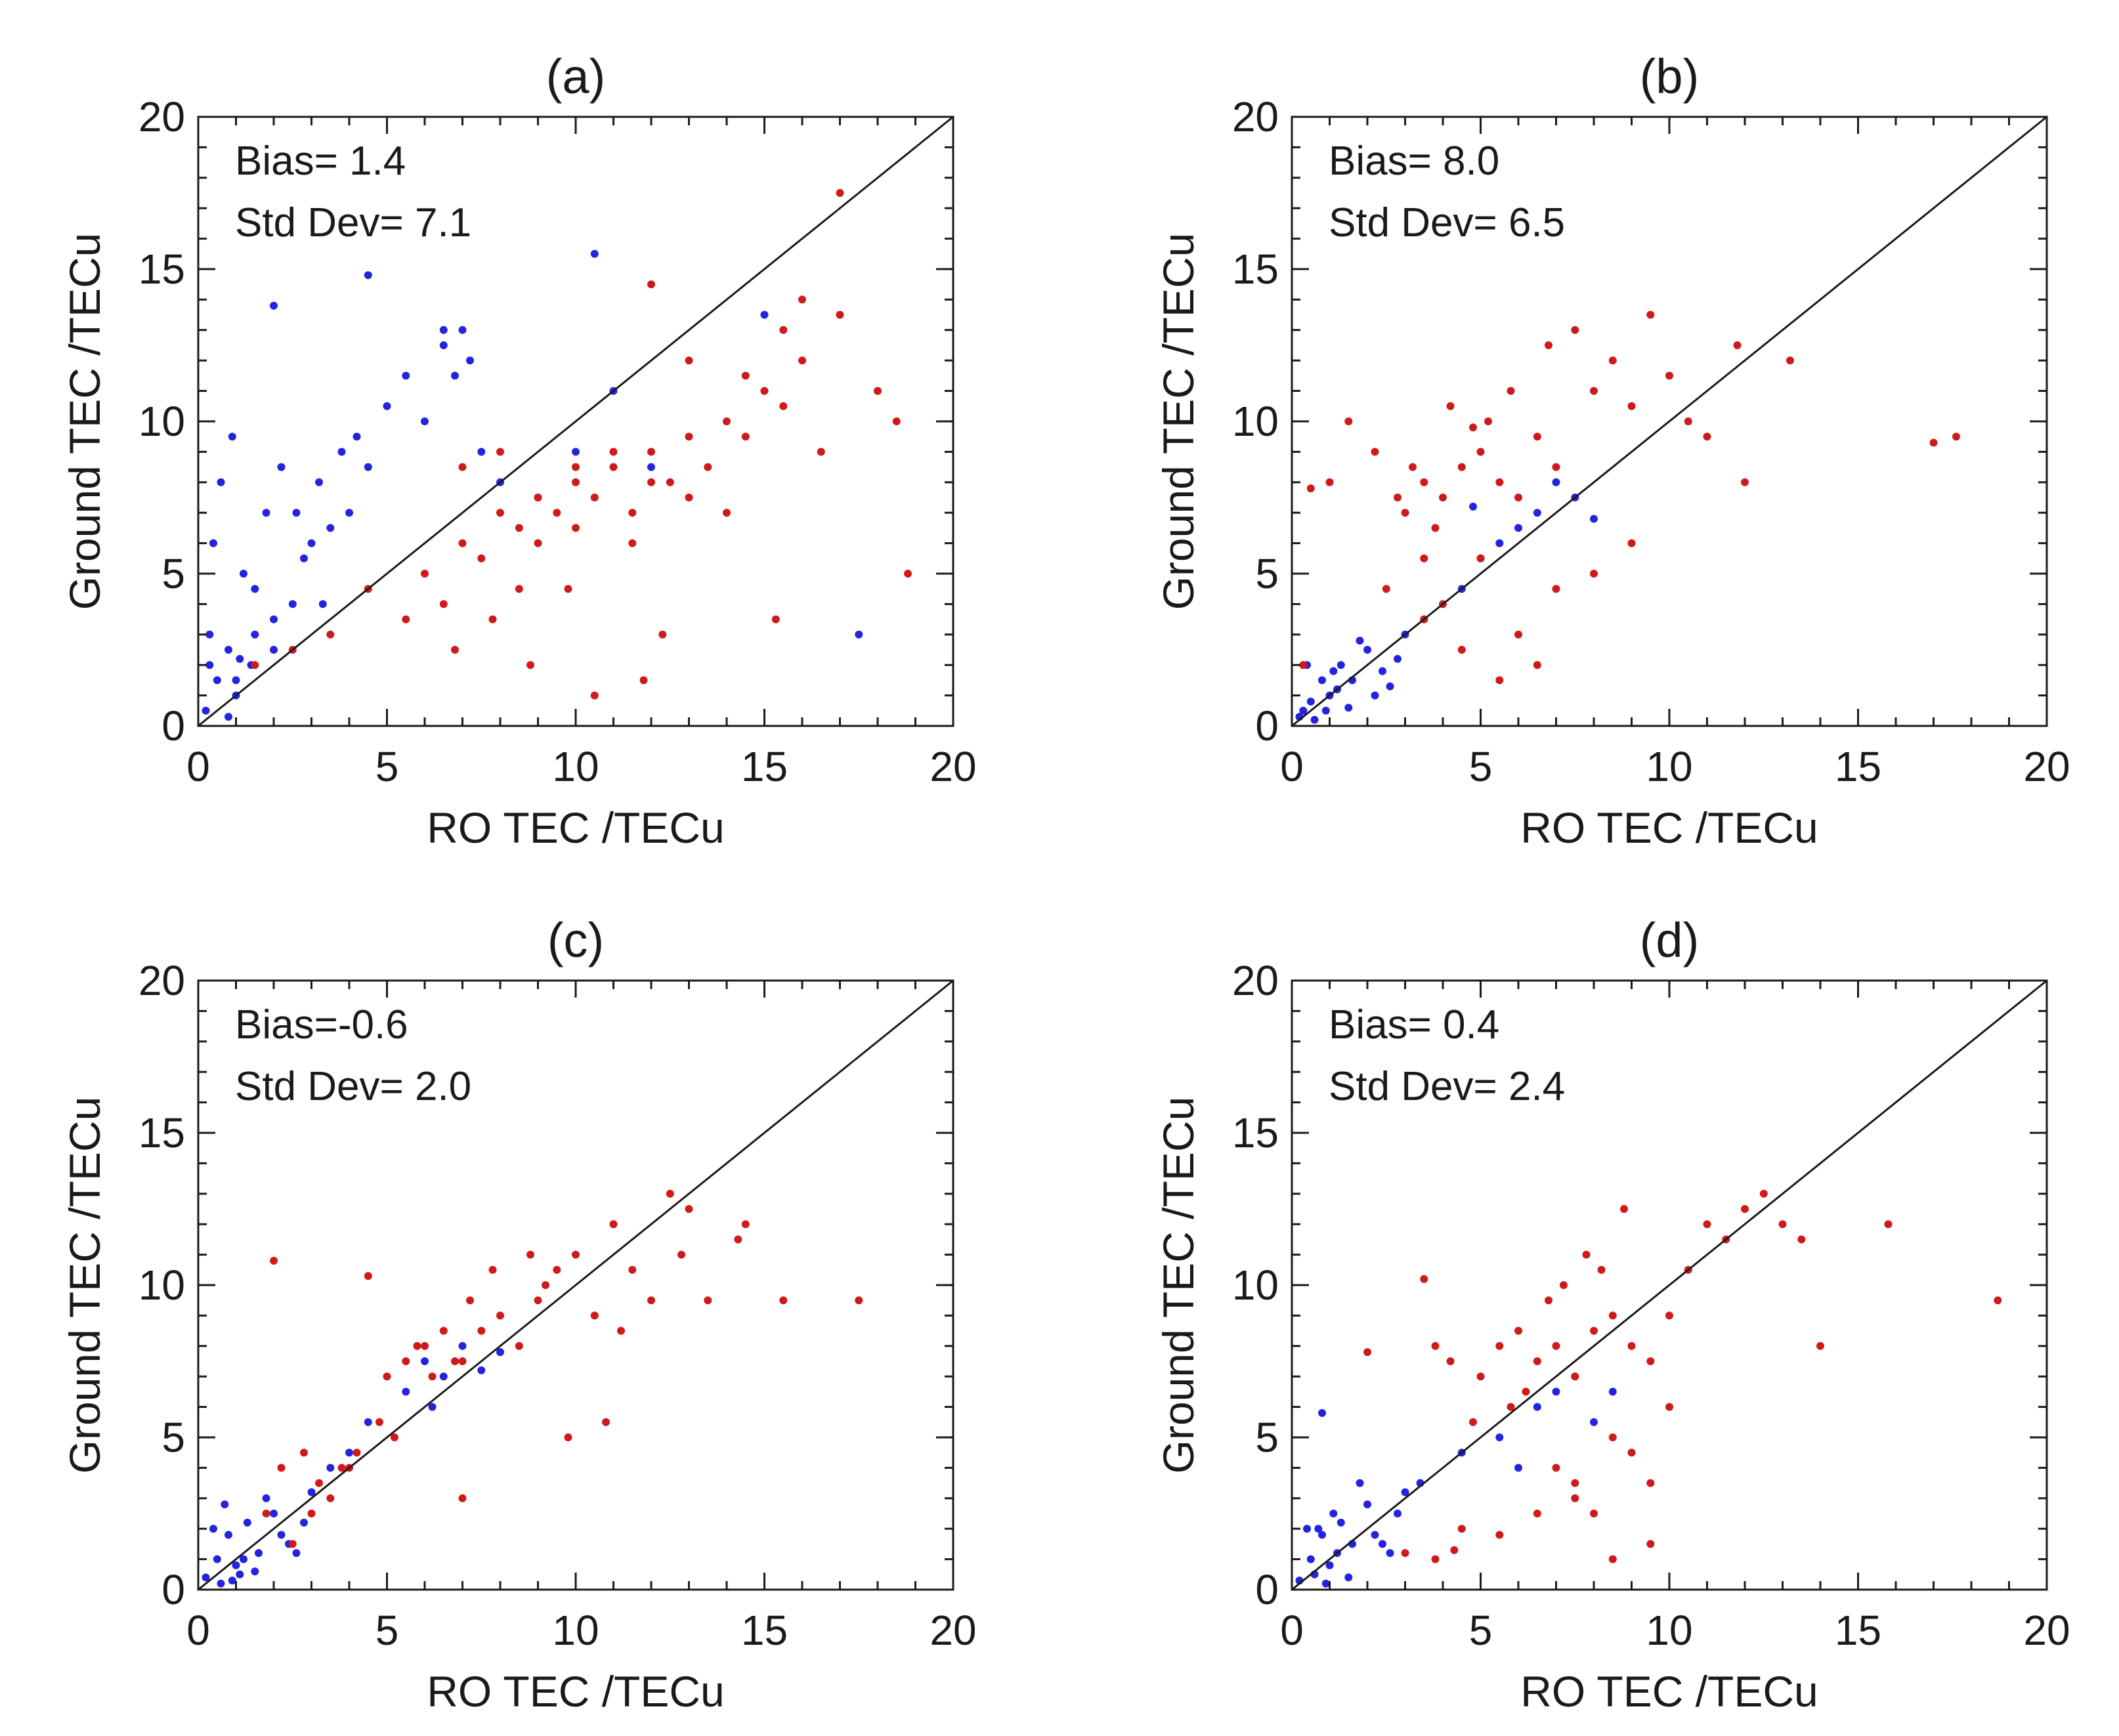 The image size is (2119, 1736). What do you see at coordinates (353, 1086) in the screenshot?
I see `std-dev-annotation: Std Dev= 2.0` at bounding box center [353, 1086].